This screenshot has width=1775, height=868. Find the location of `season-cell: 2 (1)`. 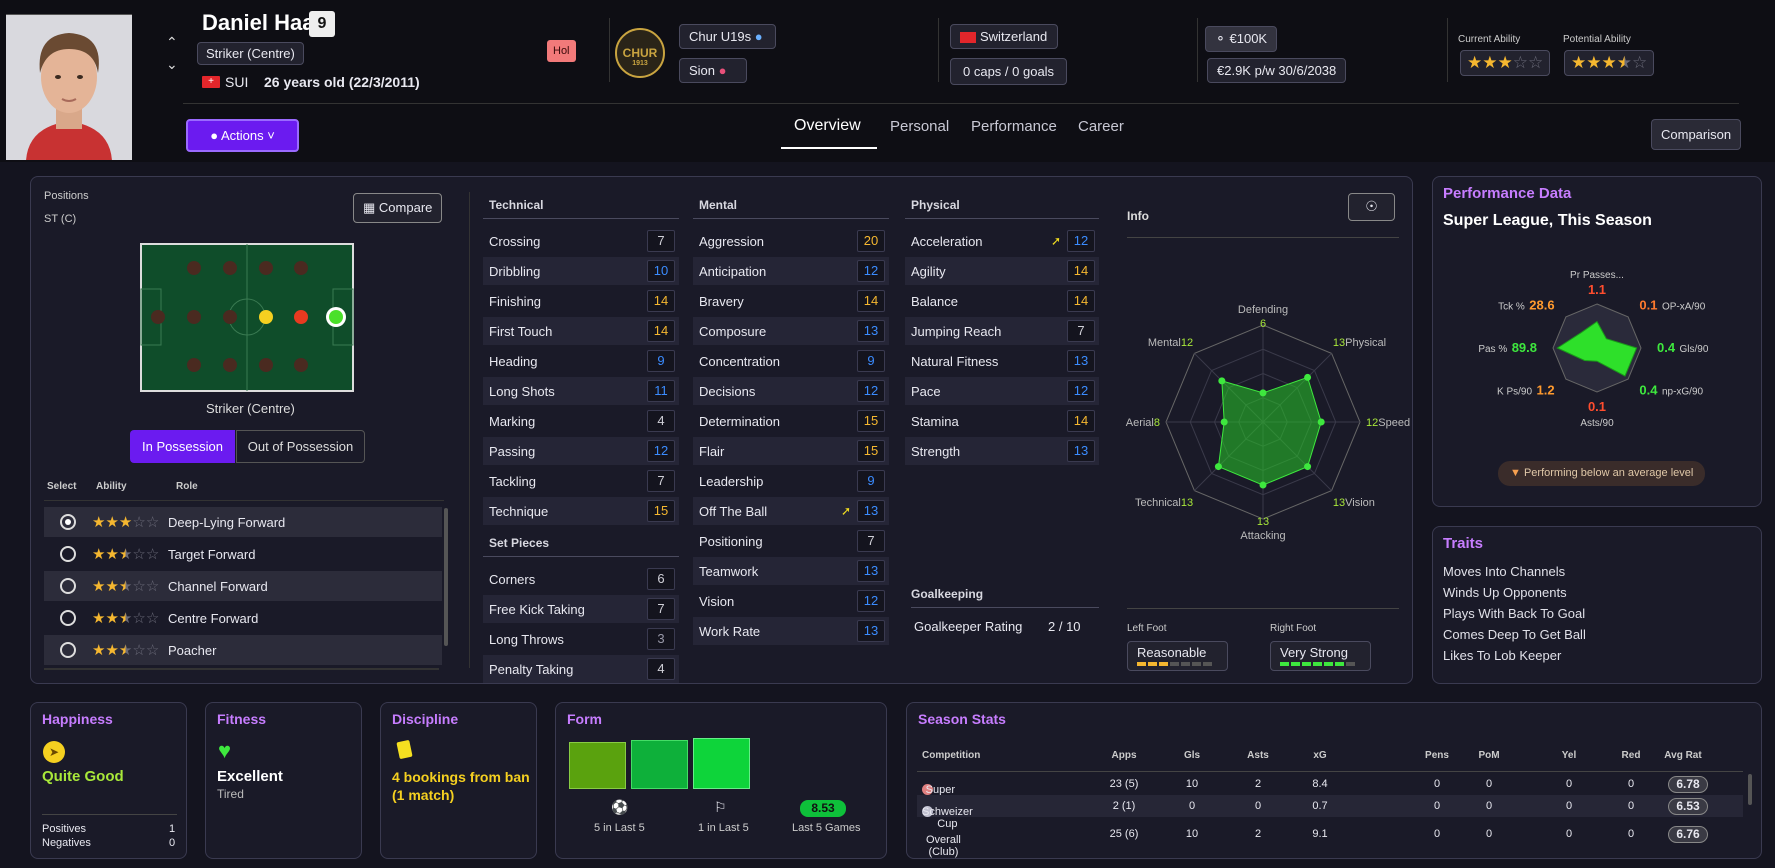

season-cell: 2 (1) is located at coordinates (1124, 806).